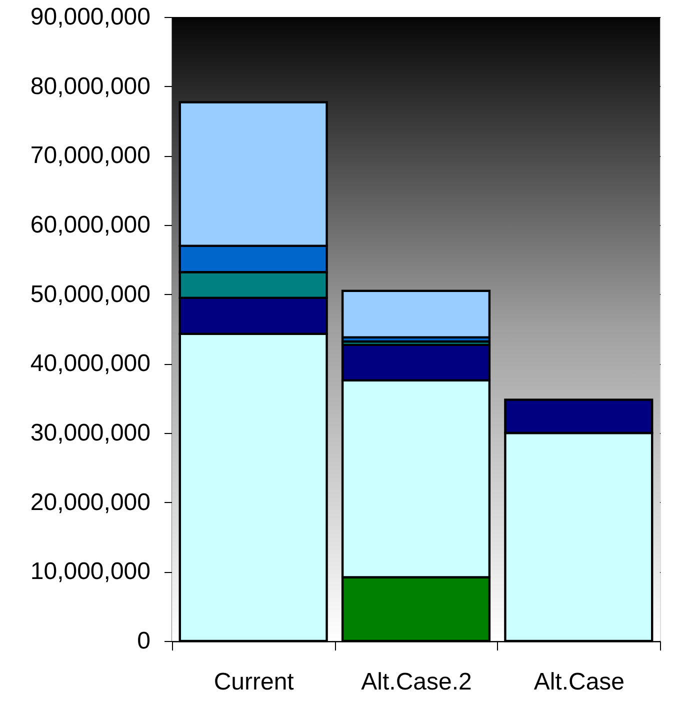 The height and width of the screenshot is (704, 676). Describe the element at coordinates (90, 433) in the screenshot. I see `y-tick-label: 30,000,000` at that location.